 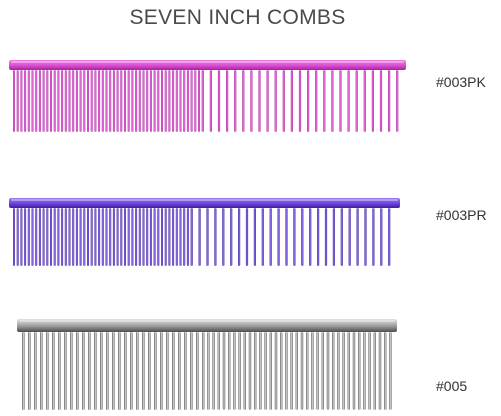 I want to click on product-code-003pr: #003PR, so click(x=461, y=215).